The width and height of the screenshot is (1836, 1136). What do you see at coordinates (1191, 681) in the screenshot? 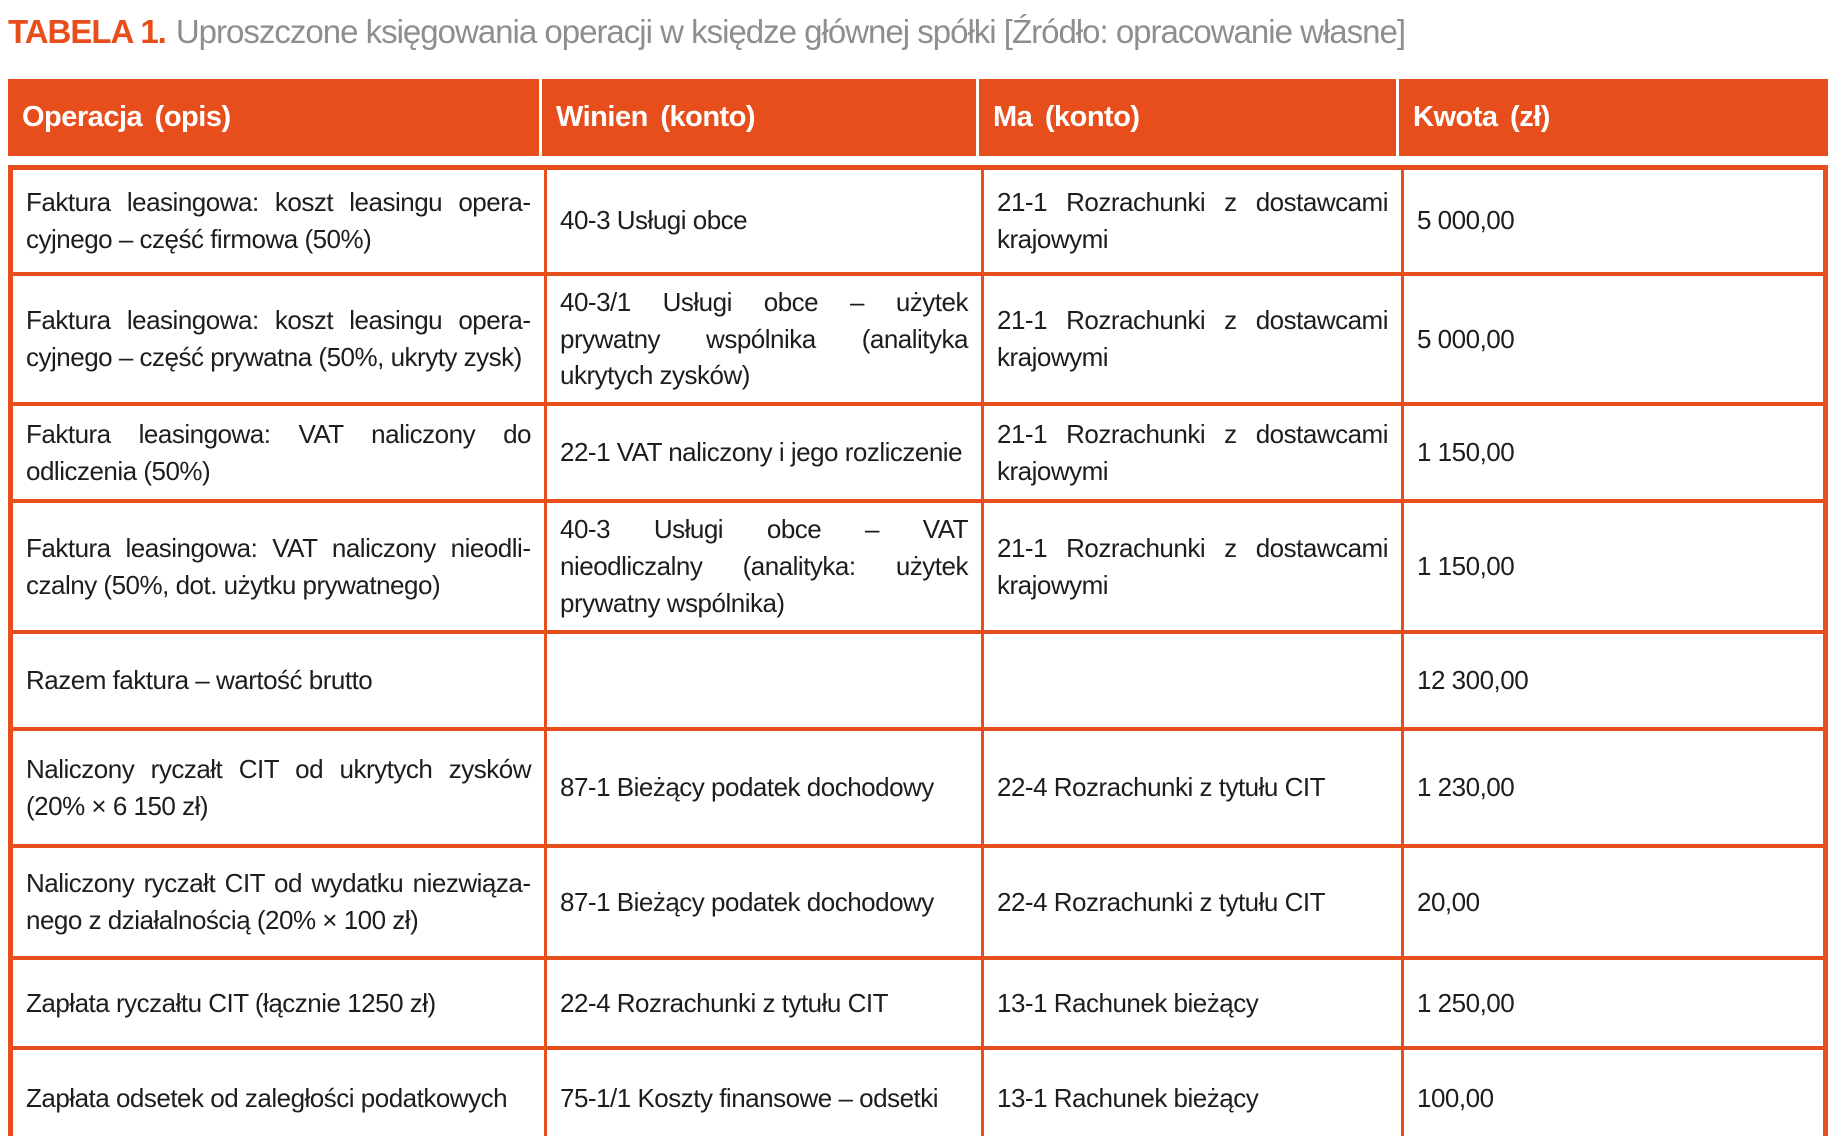
I see `cell-ma` at bounding box center [1191, 681].